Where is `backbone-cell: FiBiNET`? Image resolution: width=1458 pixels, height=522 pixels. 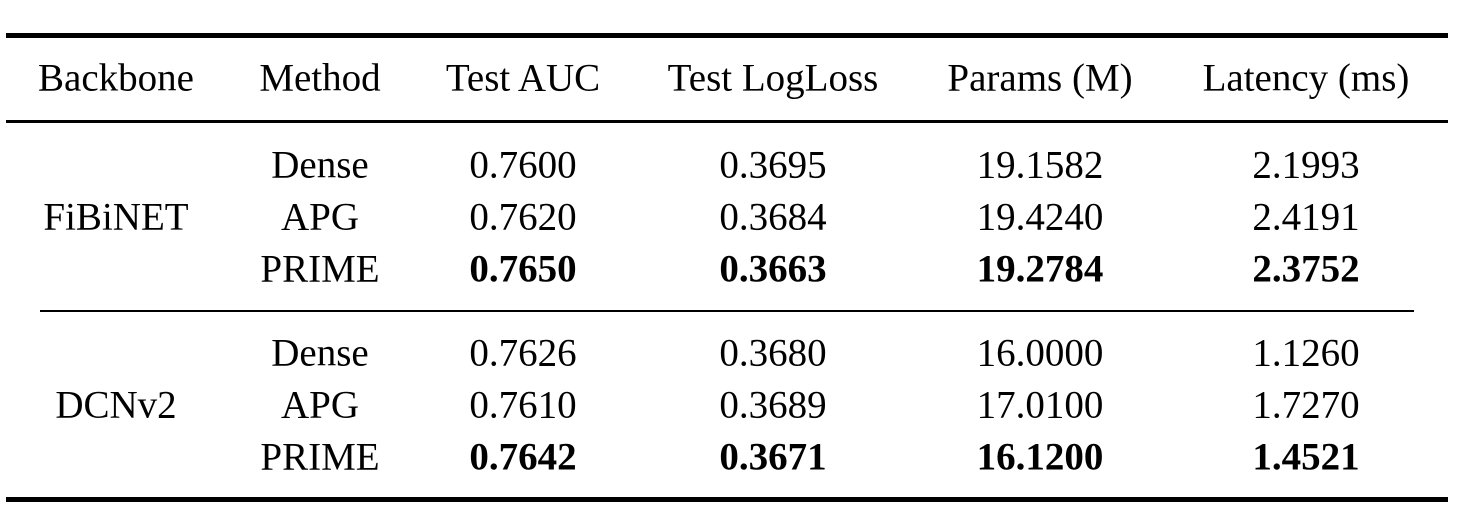 backbone-cell: FiBiNET is located at coordinates (116, 217).